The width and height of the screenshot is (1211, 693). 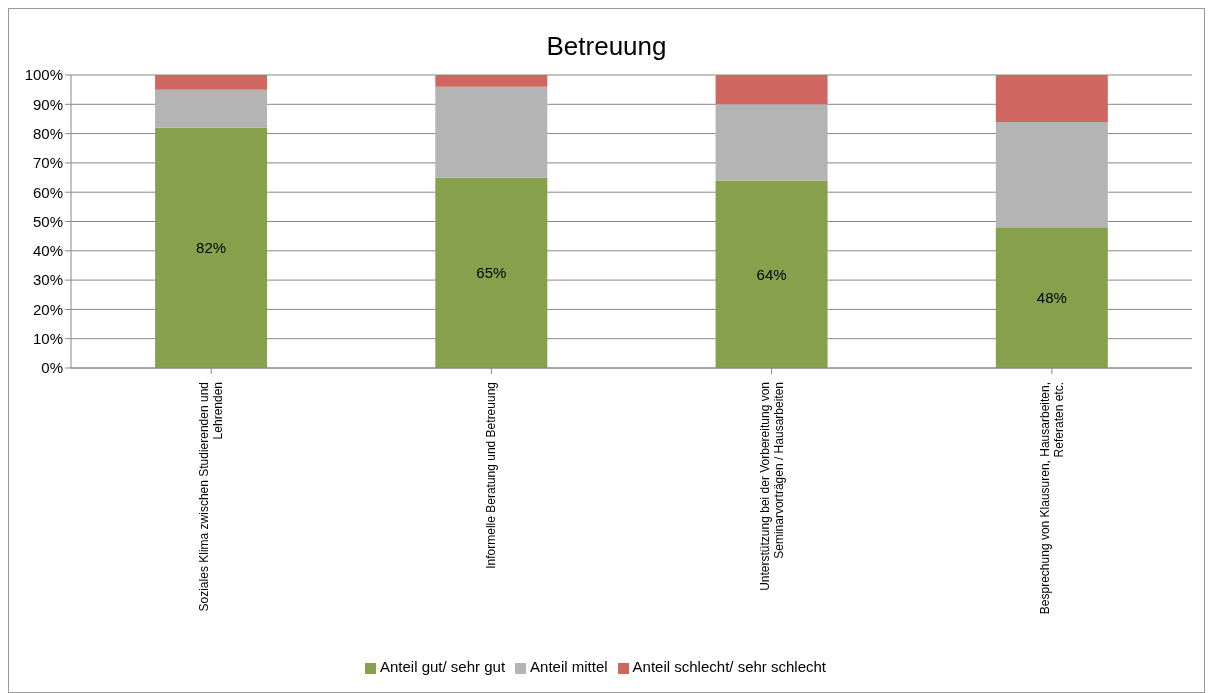 I want to click on x-tick-label: Informelle Beratung und Betreuung, so click(x=491, y=475).